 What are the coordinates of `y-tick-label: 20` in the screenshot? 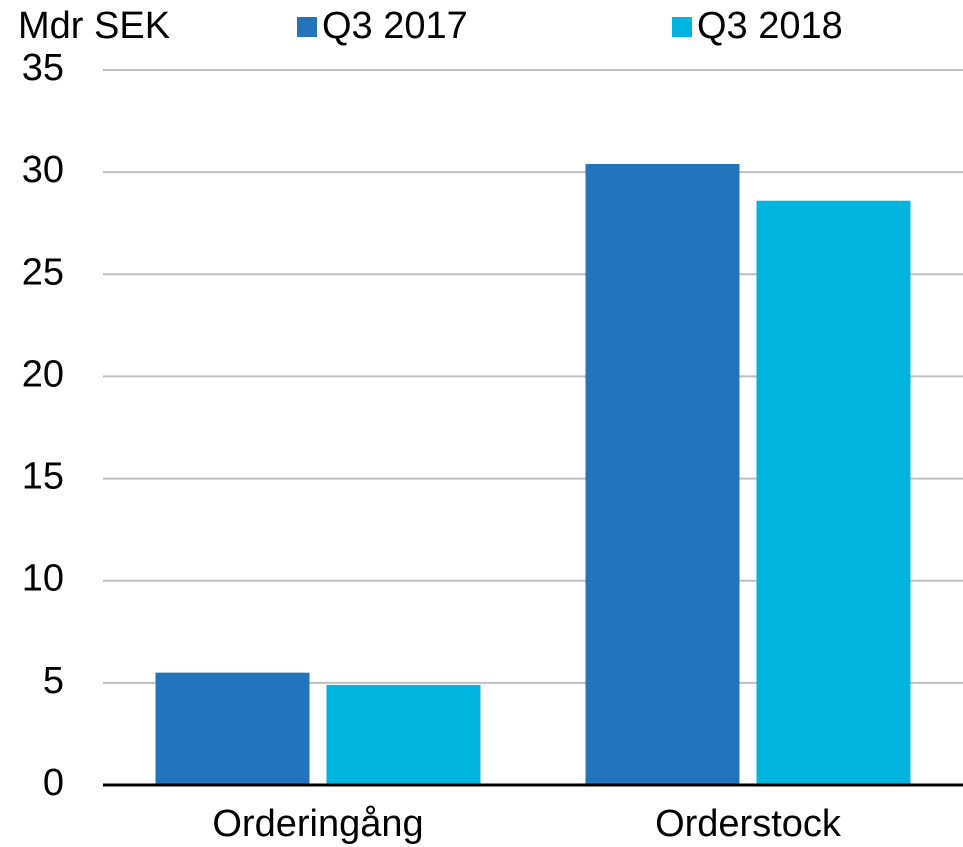 It's located at (43, 374).